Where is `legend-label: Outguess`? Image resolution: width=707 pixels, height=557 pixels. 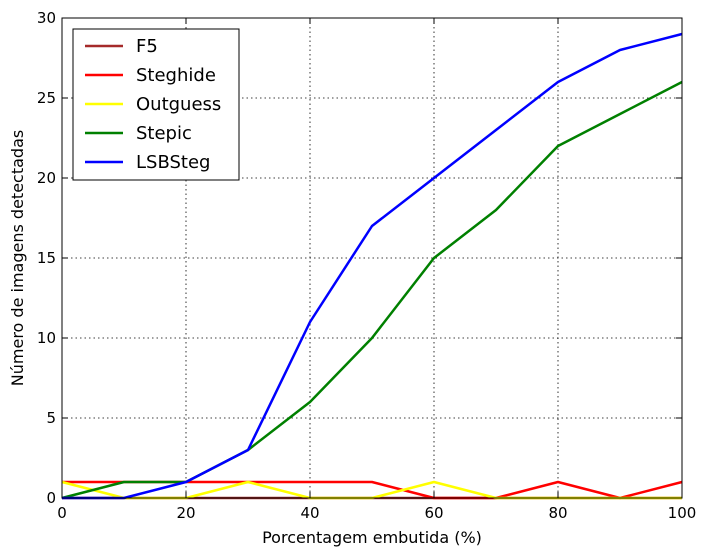 legend-label: Outguess is located at coordinates (178, 104).